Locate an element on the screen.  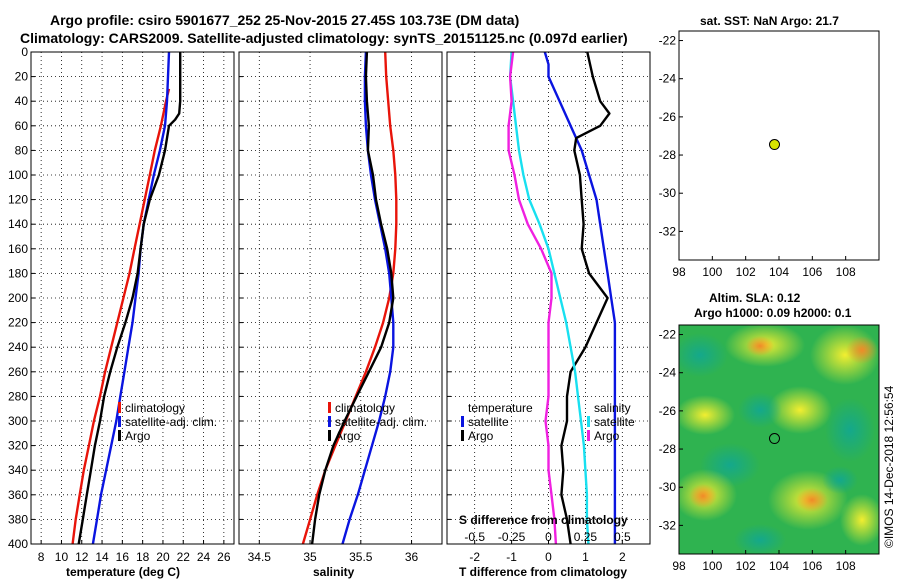
difference-legend-temperature: temperature satellite Argo is located at coordinates (497, 422).